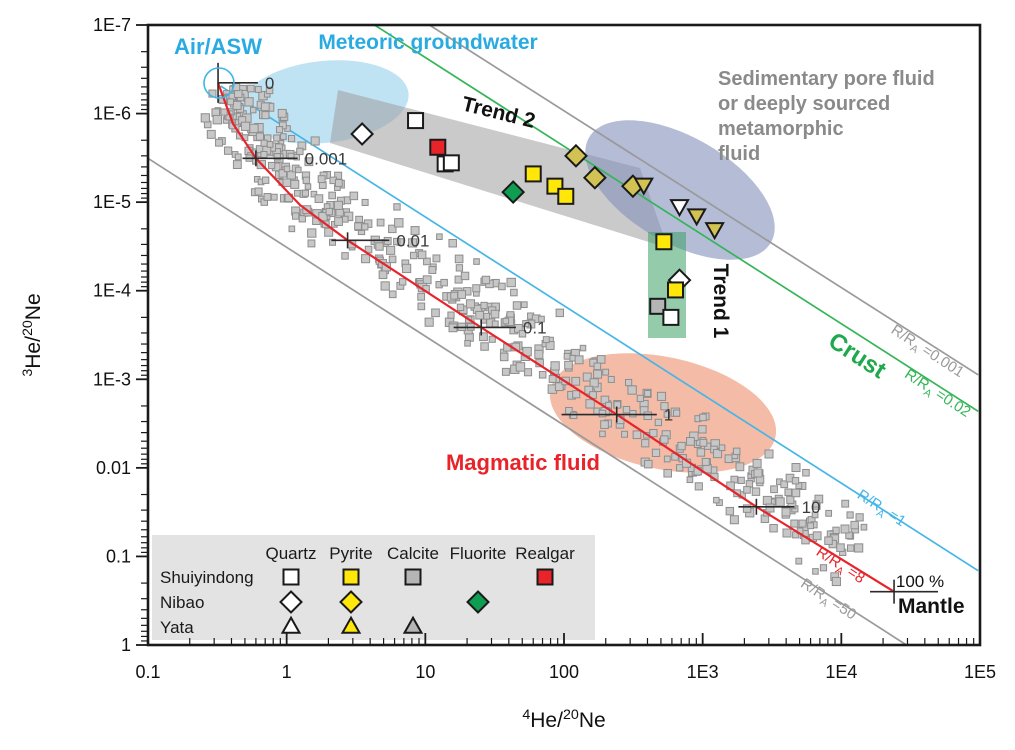 The image size is (1015, 750). I want to click on label-100pct: 100 %, so click(920, 581).